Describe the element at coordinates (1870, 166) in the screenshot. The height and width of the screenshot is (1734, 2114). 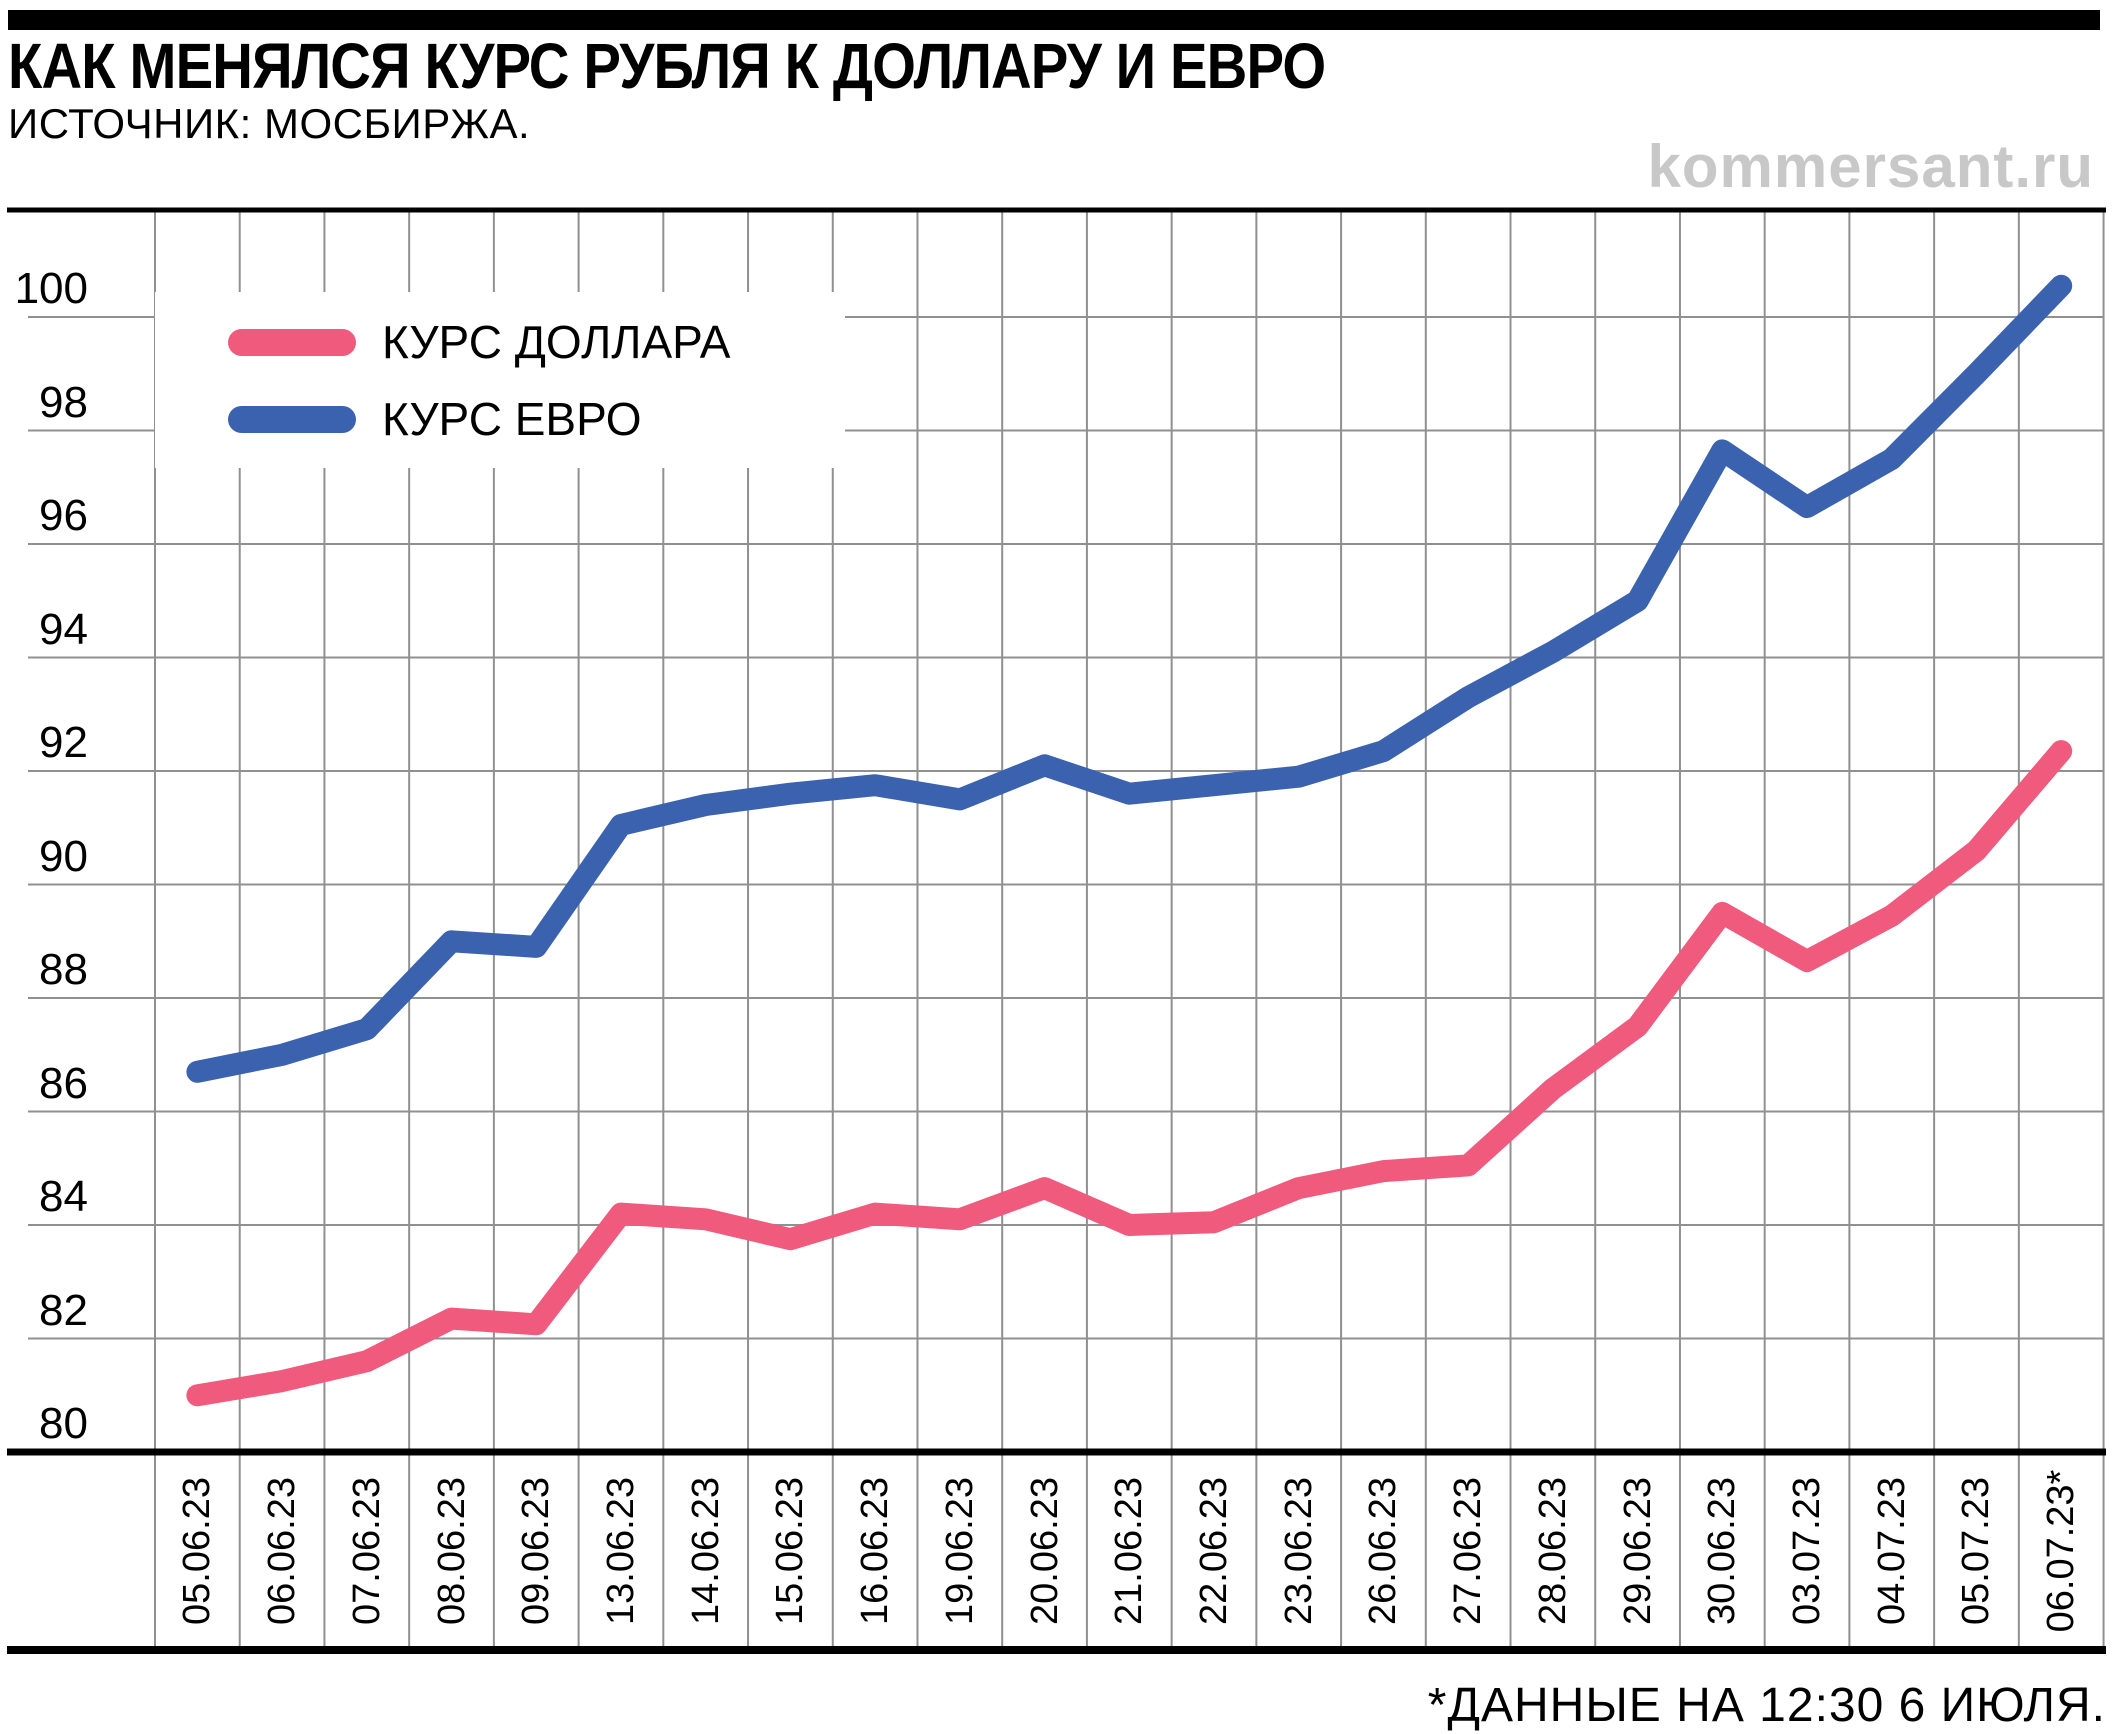
I see `watermark: kommersant.ru` at that location.